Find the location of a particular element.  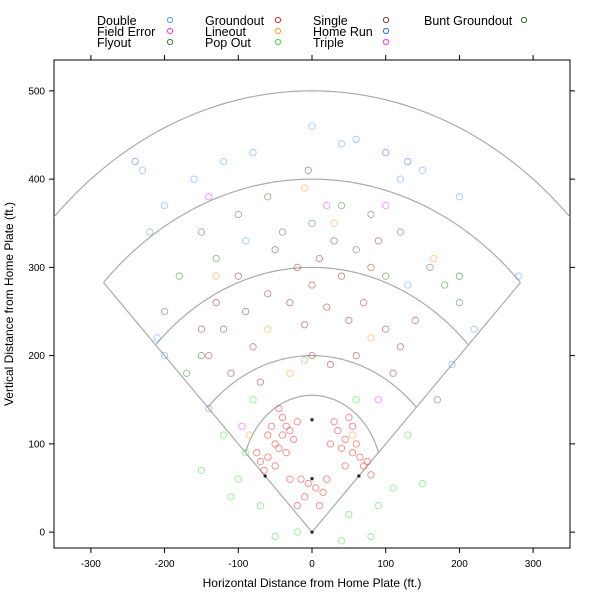

left-foul-line is located at coordinates (208, 407).